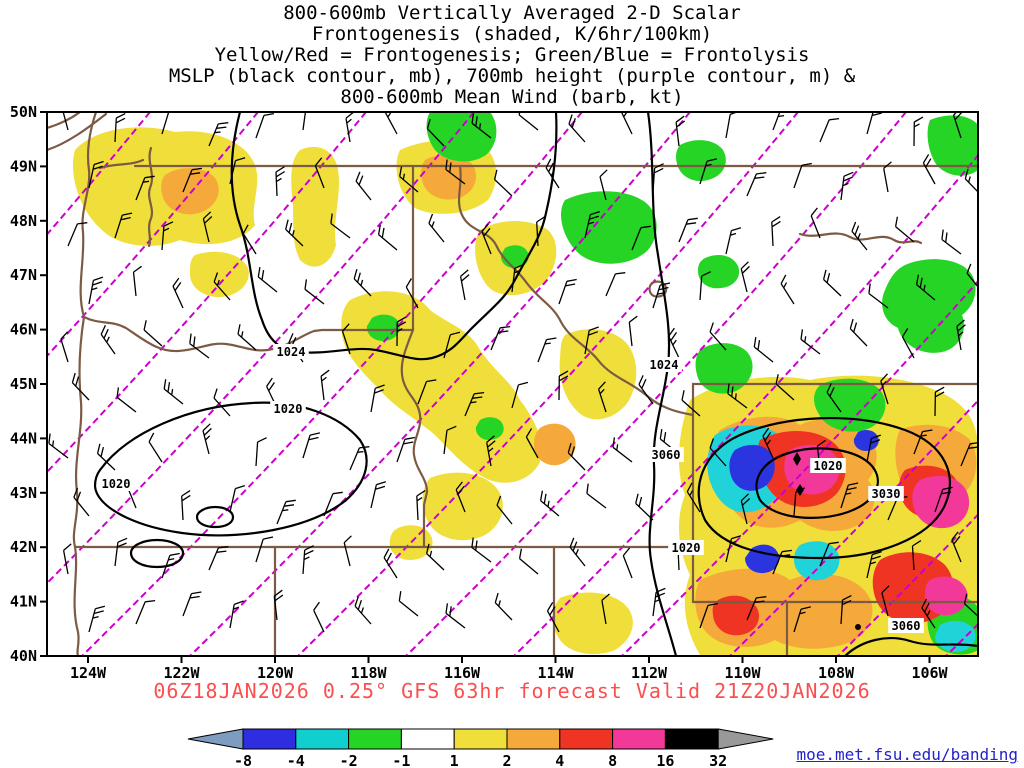 The height and width of the screenshot is (768, 1024). Describe the element at coordinates (23, 602) in the screenshot. I see `lat-label: 41N` at that location.